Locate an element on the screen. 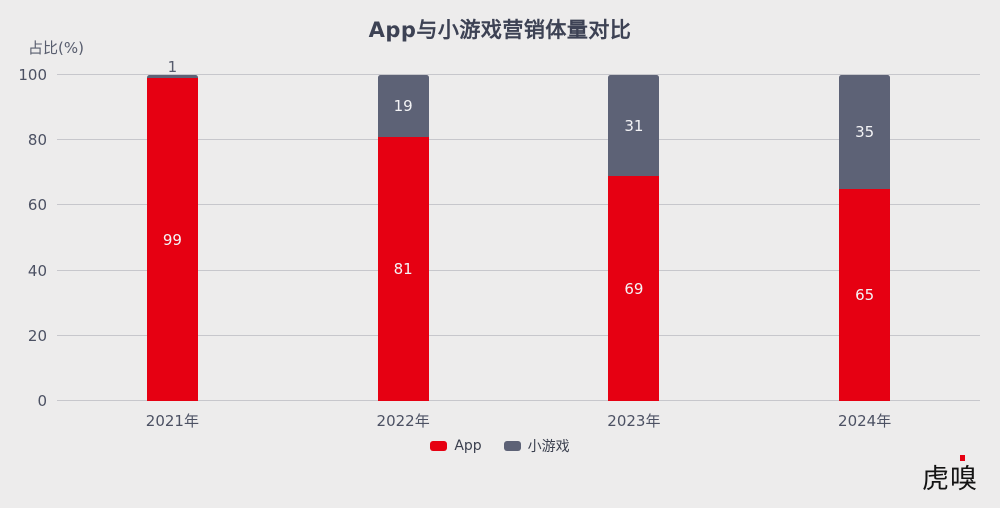 Image resolution: width=1000 pixels, height=508 pixels. bar-segment-App-2021年 is located at coordinates (172, 239).